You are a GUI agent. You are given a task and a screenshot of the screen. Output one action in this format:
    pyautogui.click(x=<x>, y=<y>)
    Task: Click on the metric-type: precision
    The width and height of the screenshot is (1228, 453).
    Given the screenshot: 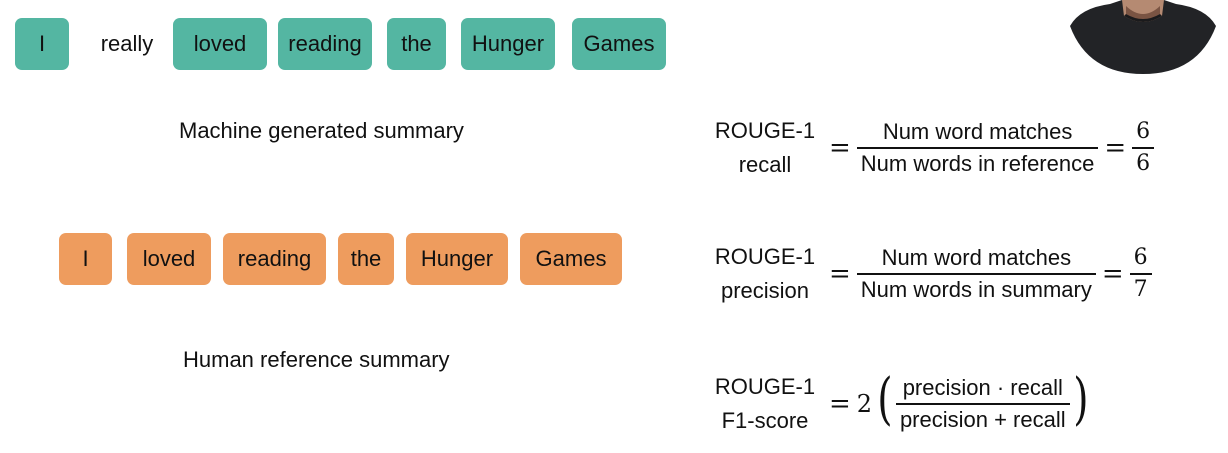 What is the action you would take?
    pyautogui.click(x=765, y=290)
    